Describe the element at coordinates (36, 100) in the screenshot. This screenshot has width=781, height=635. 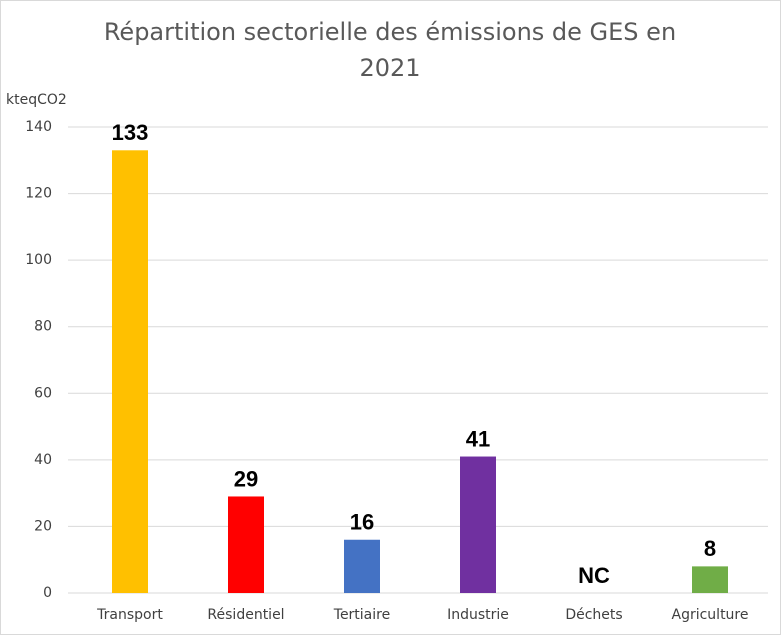
I see `y-axis-label: kteqCO2` at that location.